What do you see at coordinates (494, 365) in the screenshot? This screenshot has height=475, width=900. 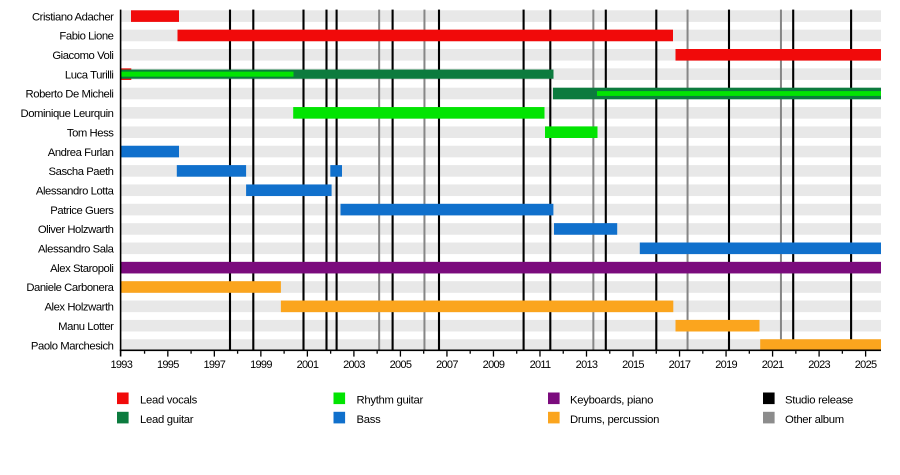 I see `svg-text: 2009` at bounding box center [494, 365].